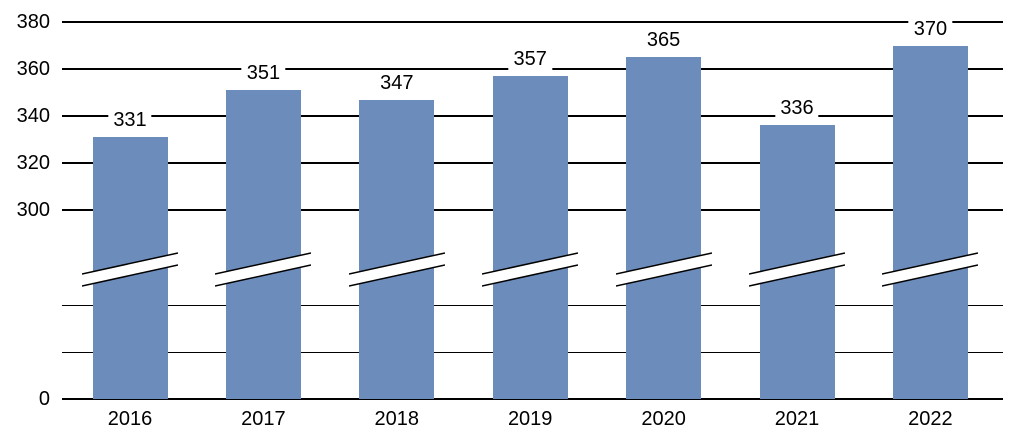 The height and width of the screenshot is (443, 1010). I want to click on x-axis-tick-label: 2016, so click(130, 419).